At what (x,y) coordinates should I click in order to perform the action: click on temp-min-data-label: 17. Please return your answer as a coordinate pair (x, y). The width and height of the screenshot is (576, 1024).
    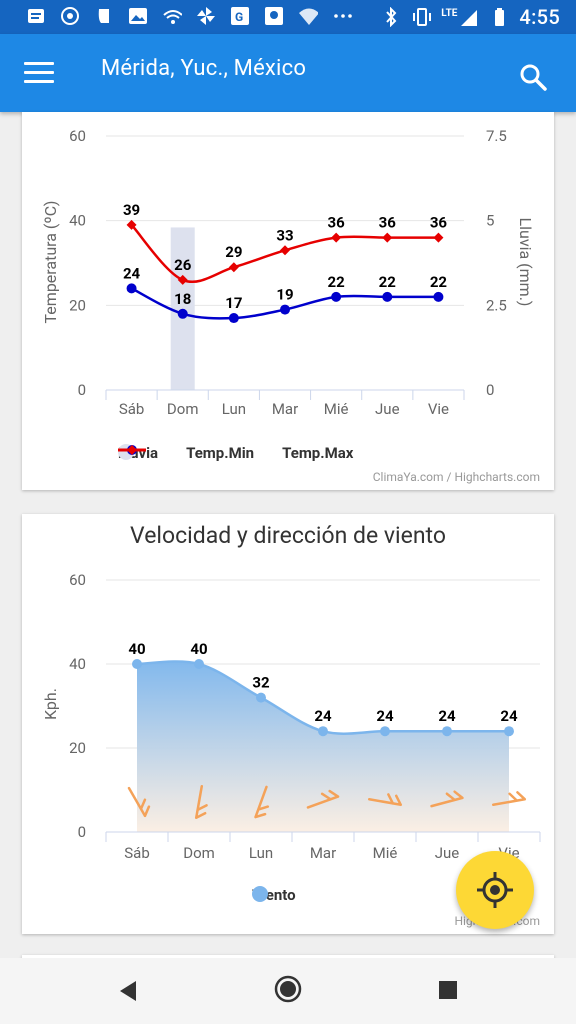
    Looking at the image, I should click on (233, 303).